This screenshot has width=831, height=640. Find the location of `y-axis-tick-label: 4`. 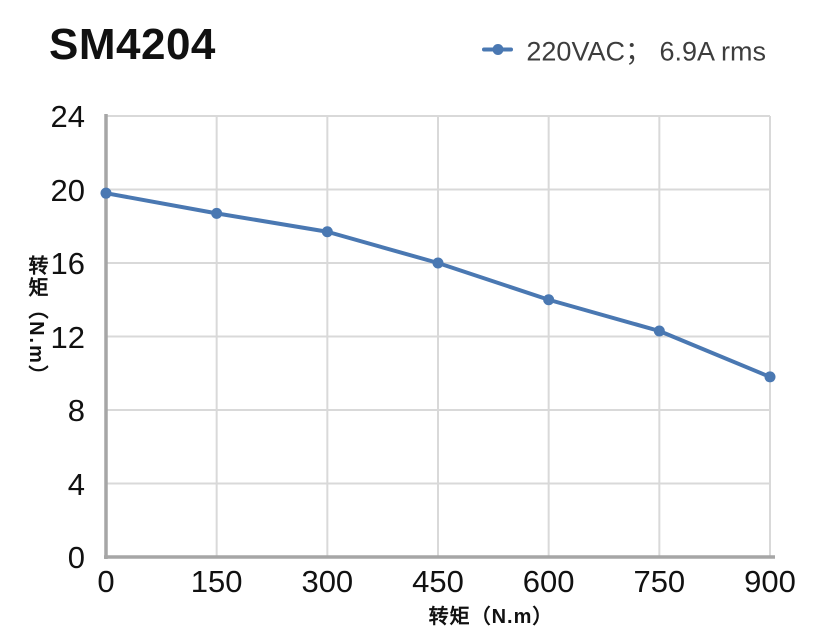

y-axis-tick-label: 4 is located at coordinates (76, 484).